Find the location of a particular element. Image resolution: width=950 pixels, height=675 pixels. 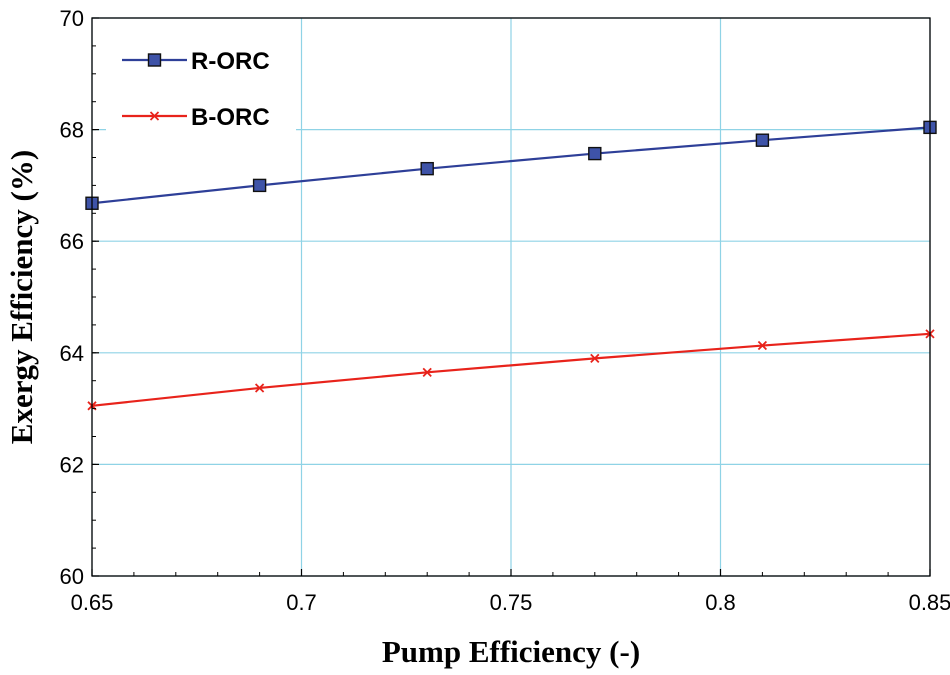

y-tick-label: 64 is located at coordinates (72, 353).